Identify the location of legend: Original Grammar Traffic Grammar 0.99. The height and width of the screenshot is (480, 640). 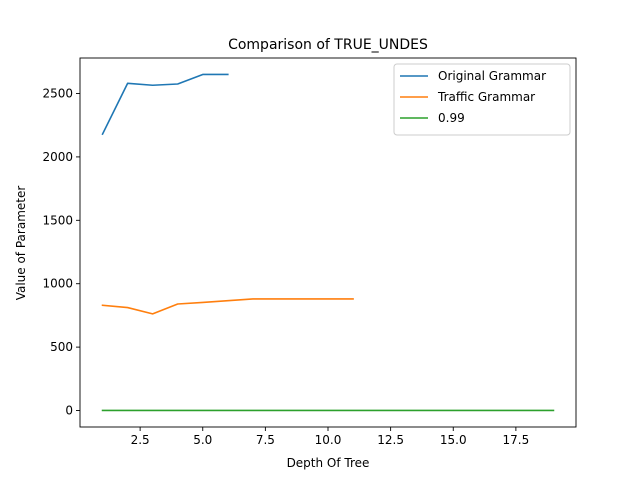
(482, 99).